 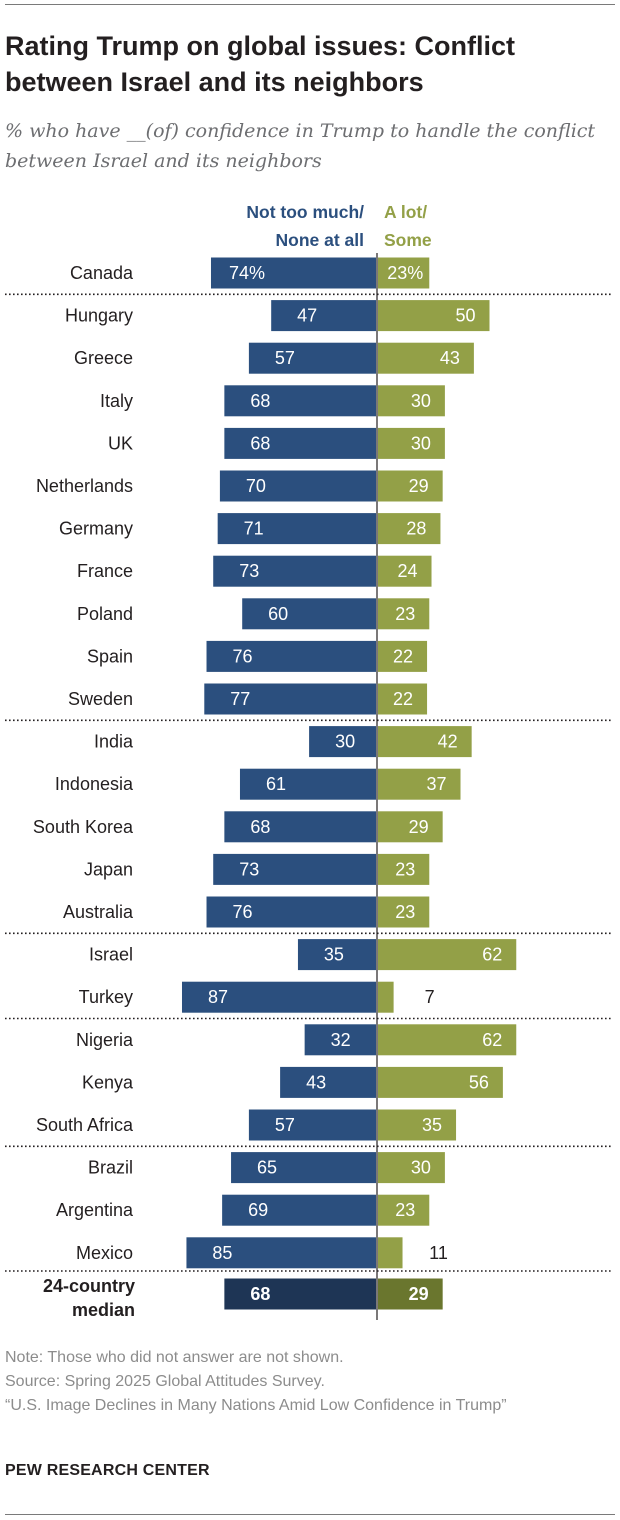 I want to click on data-label-negative: 87, so click(x=218, y=997).